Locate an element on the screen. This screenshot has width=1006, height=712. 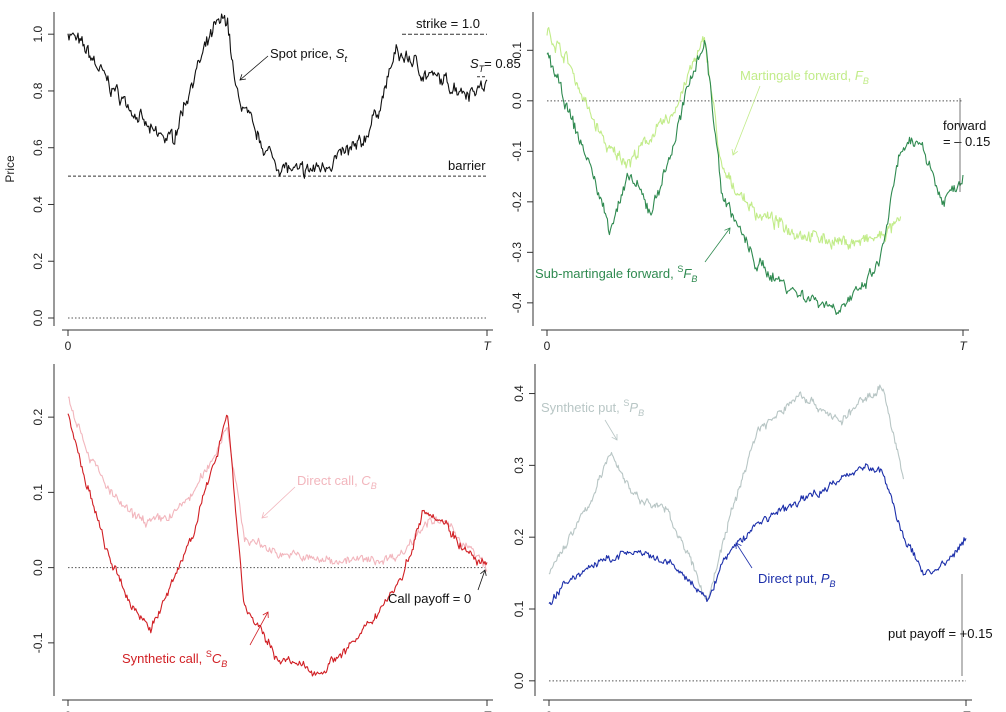
label-call-payoff: Call payoff = 0 is located at coordinates (429, 598).